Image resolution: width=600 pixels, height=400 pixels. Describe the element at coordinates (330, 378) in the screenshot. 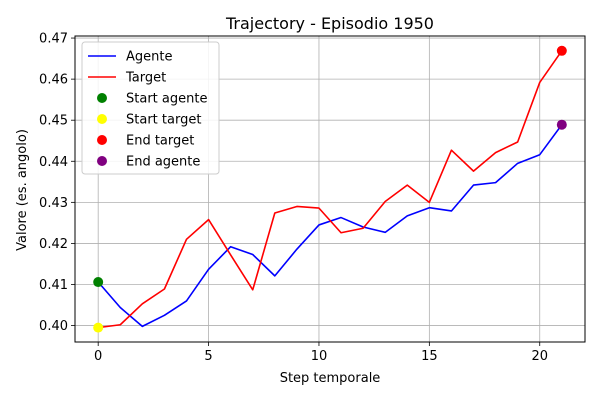

I see `x-axis-label: Step temporale` at that location.